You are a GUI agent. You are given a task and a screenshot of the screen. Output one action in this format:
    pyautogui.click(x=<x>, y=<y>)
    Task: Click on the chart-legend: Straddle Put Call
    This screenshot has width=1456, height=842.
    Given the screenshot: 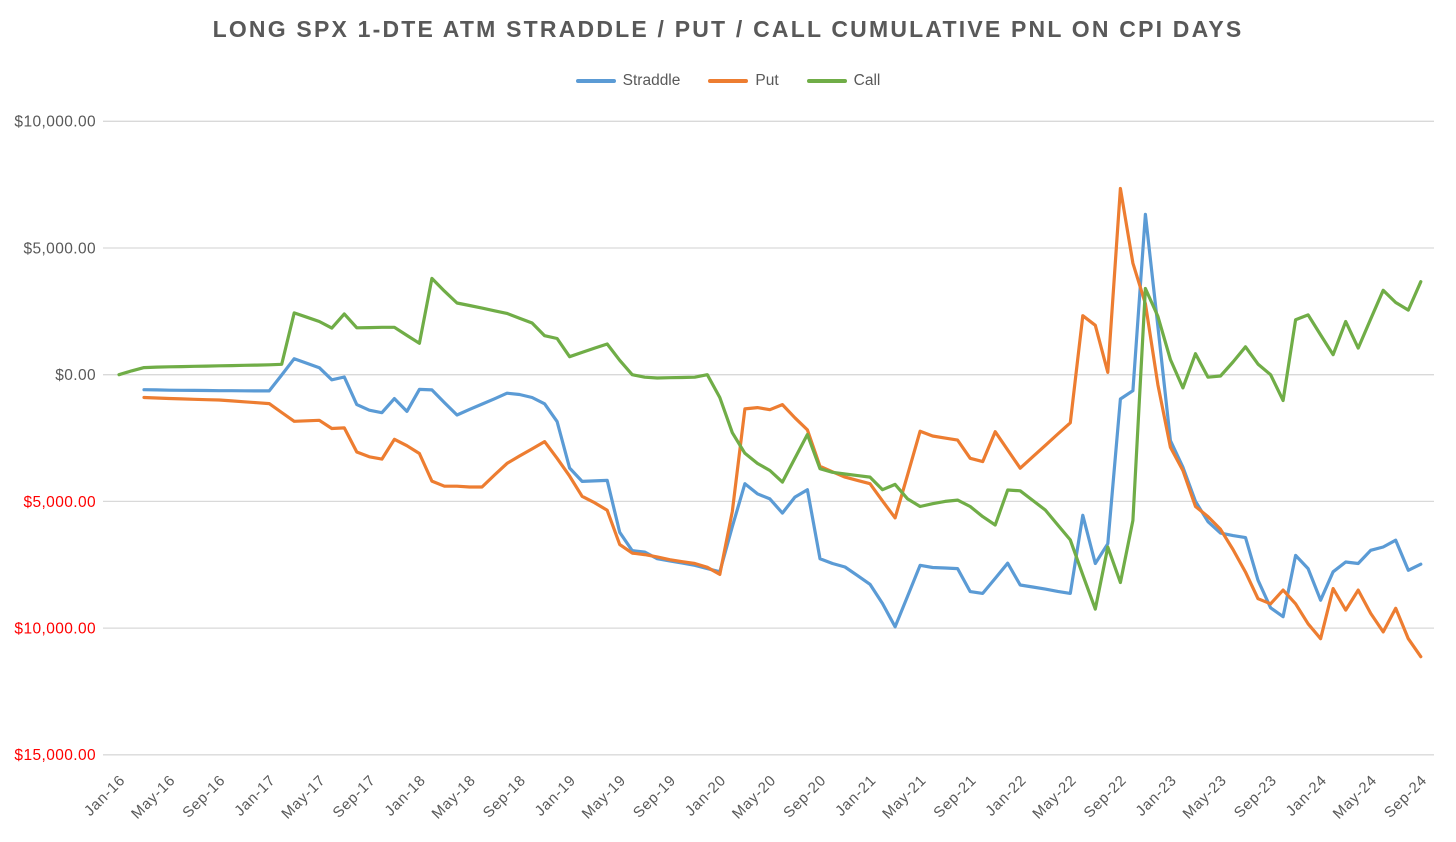 What is the action you would take?
    pyautogui.click(x=728, y=81)
    